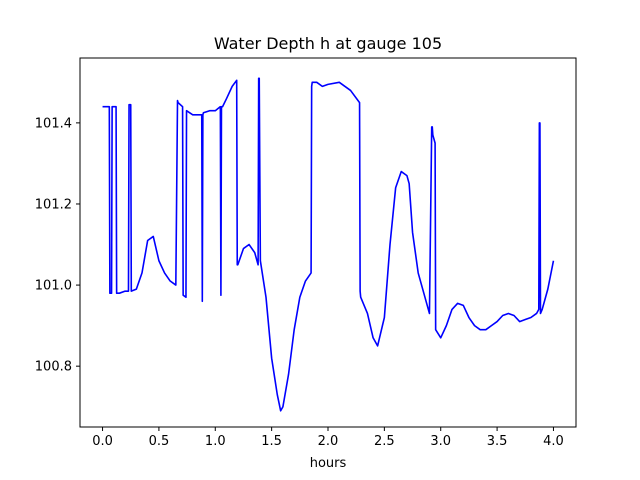 Image resolution: width=640 pixels, height=480 pixels. Describe the element at coordinates (57, 245) in the screenshot. I see `y-axis: 100.8 101.0 101.2 101.4` at that location.